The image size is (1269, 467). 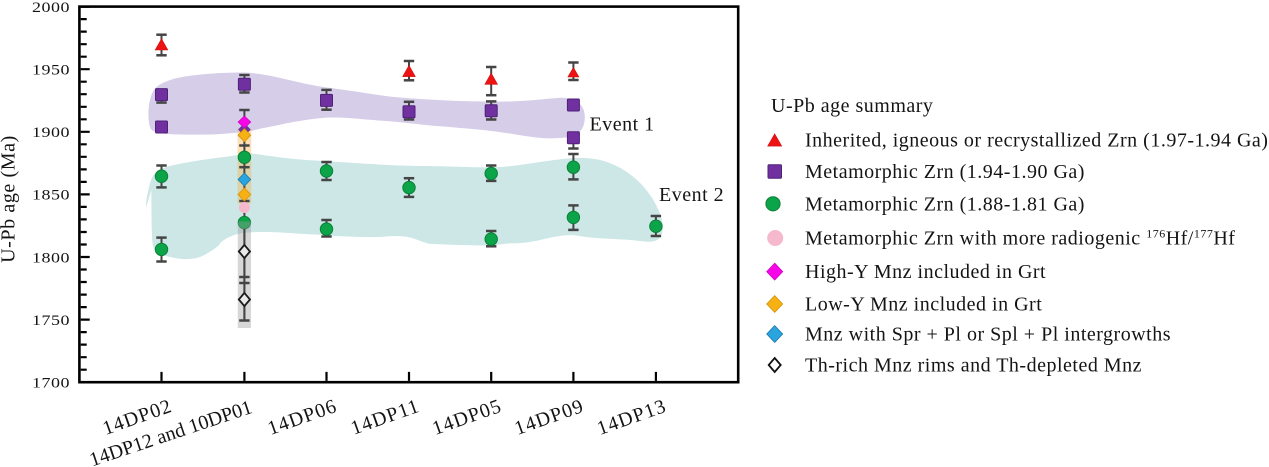 I want to click on svg-text: 2000, so click(x=51, y=8).